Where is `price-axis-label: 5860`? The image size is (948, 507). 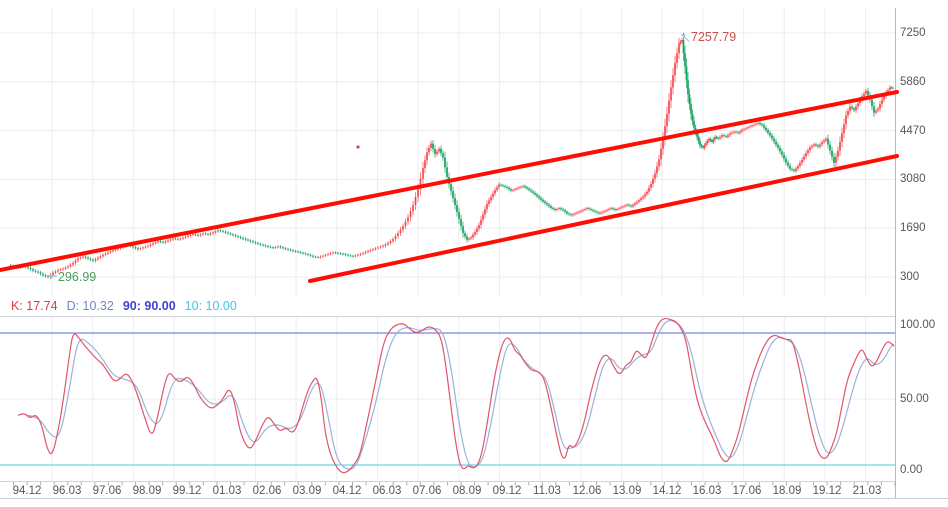
price-axis-label: 5860 is located at coordinates (913, 81).